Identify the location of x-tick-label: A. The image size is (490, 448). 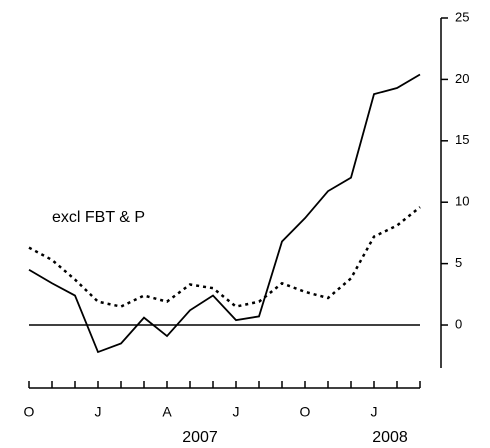
(167, 412).